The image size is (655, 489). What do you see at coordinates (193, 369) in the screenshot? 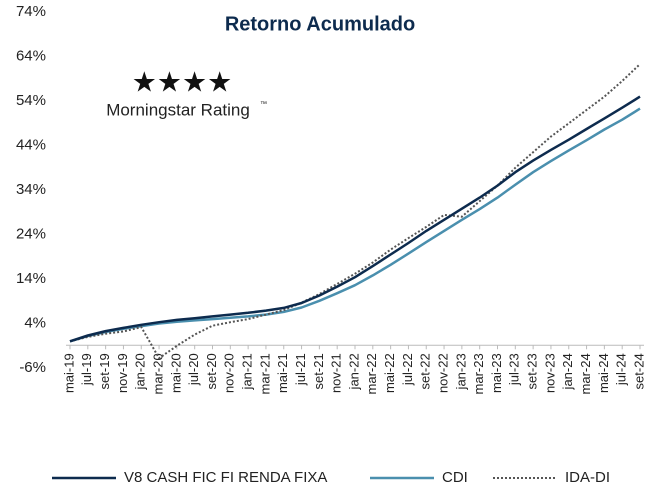
I see `x-tick-label: jul-20` at bounding box center [193, 369].